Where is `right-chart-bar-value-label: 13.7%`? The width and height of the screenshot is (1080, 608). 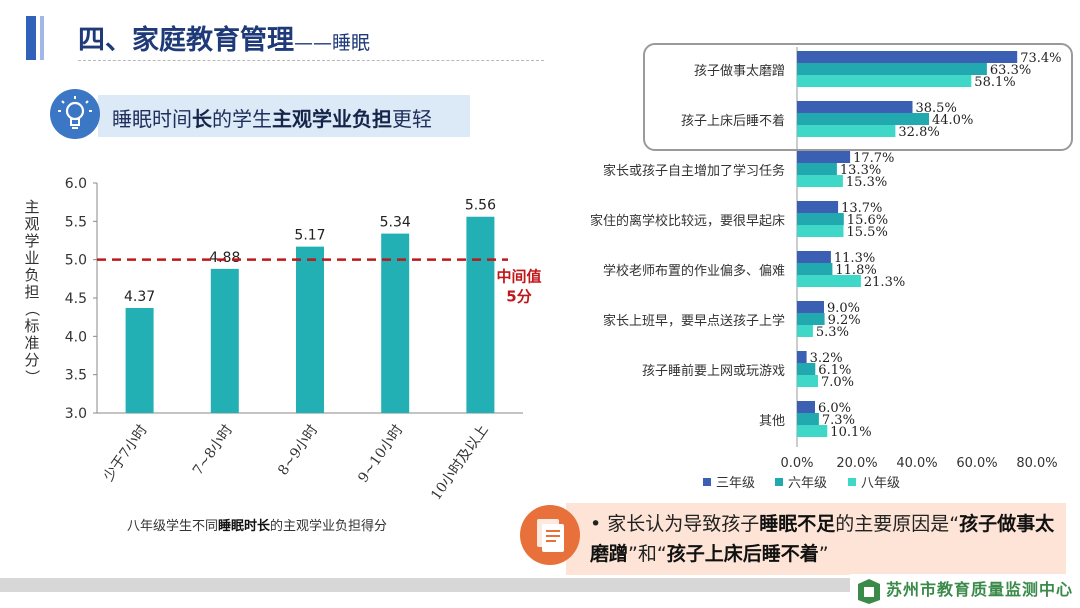
right-chart-bar-value-label: 13.7% is located at coordinates (861, 208).